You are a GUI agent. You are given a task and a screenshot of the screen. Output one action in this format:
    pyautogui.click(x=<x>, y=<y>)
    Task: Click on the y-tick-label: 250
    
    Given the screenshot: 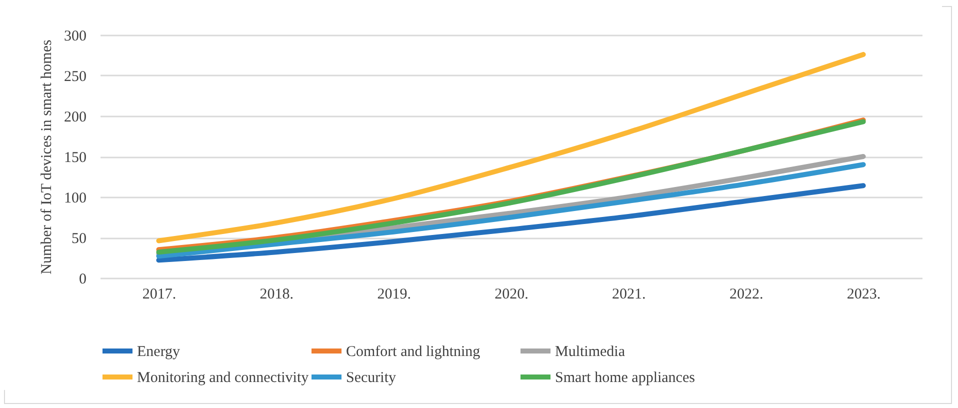 What is the action you would take?
    pyautogui.click(x=75, y=77)
    